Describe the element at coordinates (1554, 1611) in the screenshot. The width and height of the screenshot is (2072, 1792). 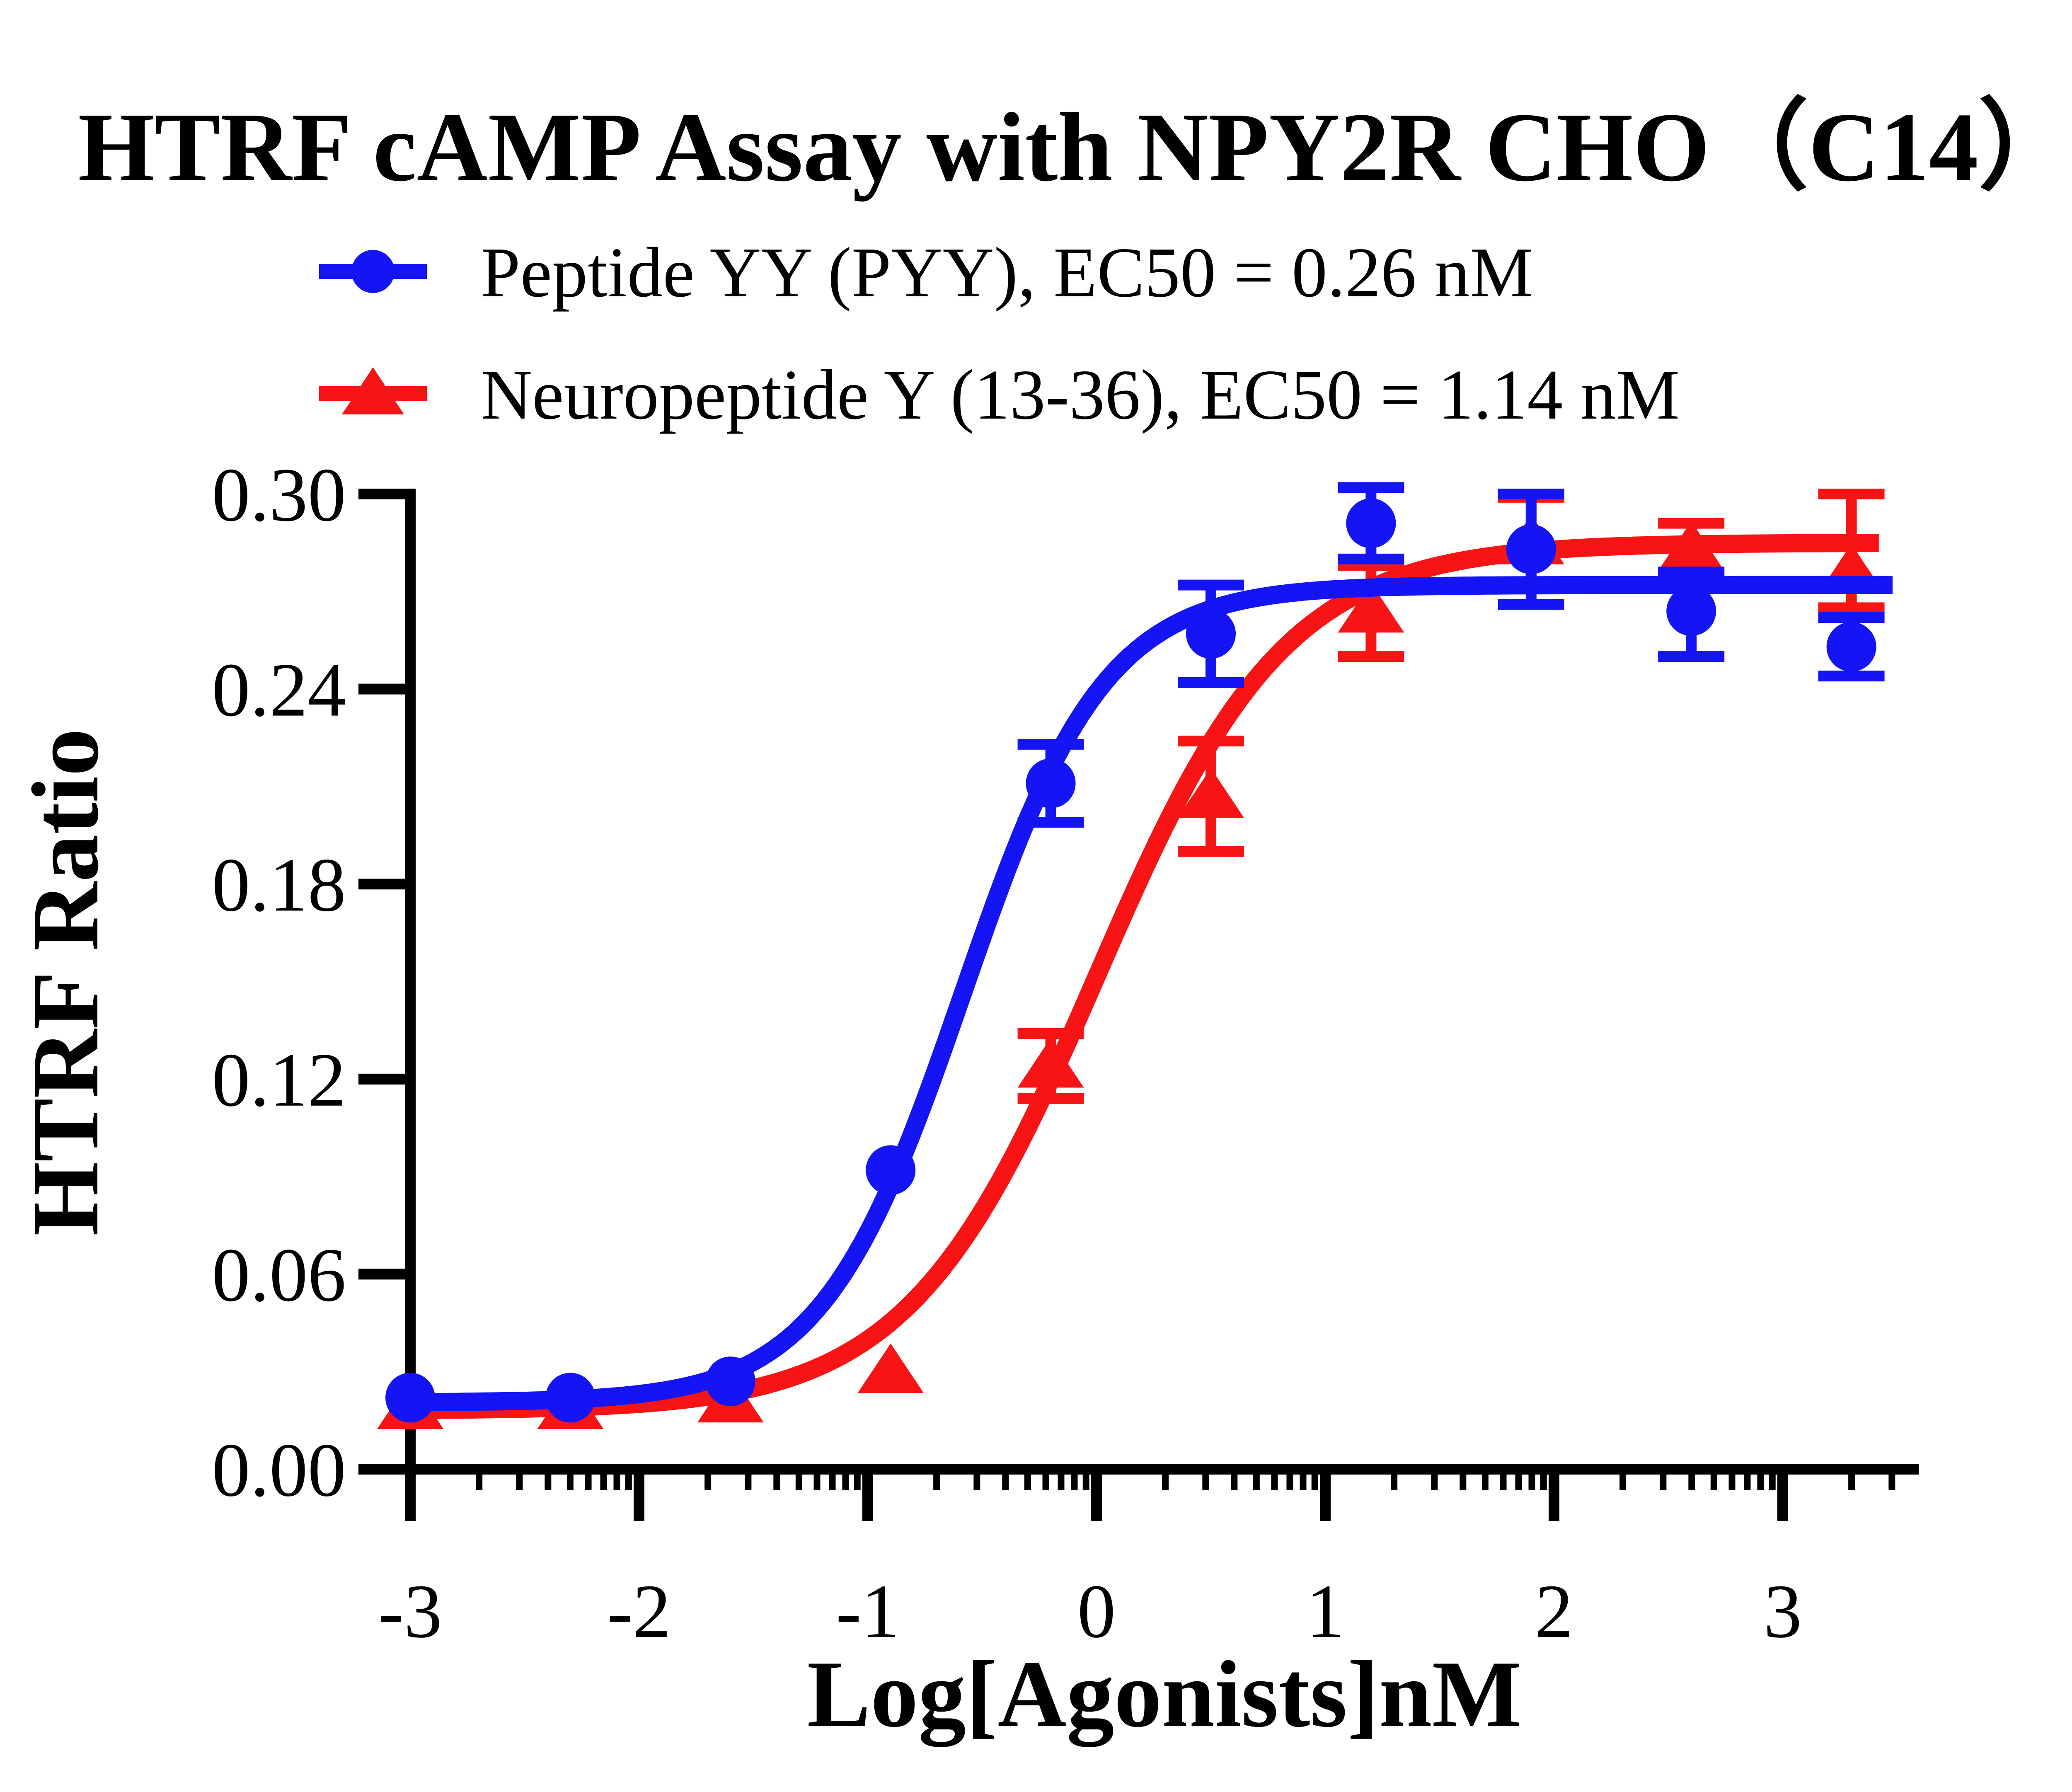
I see `x-tick-label: 2` at that location.